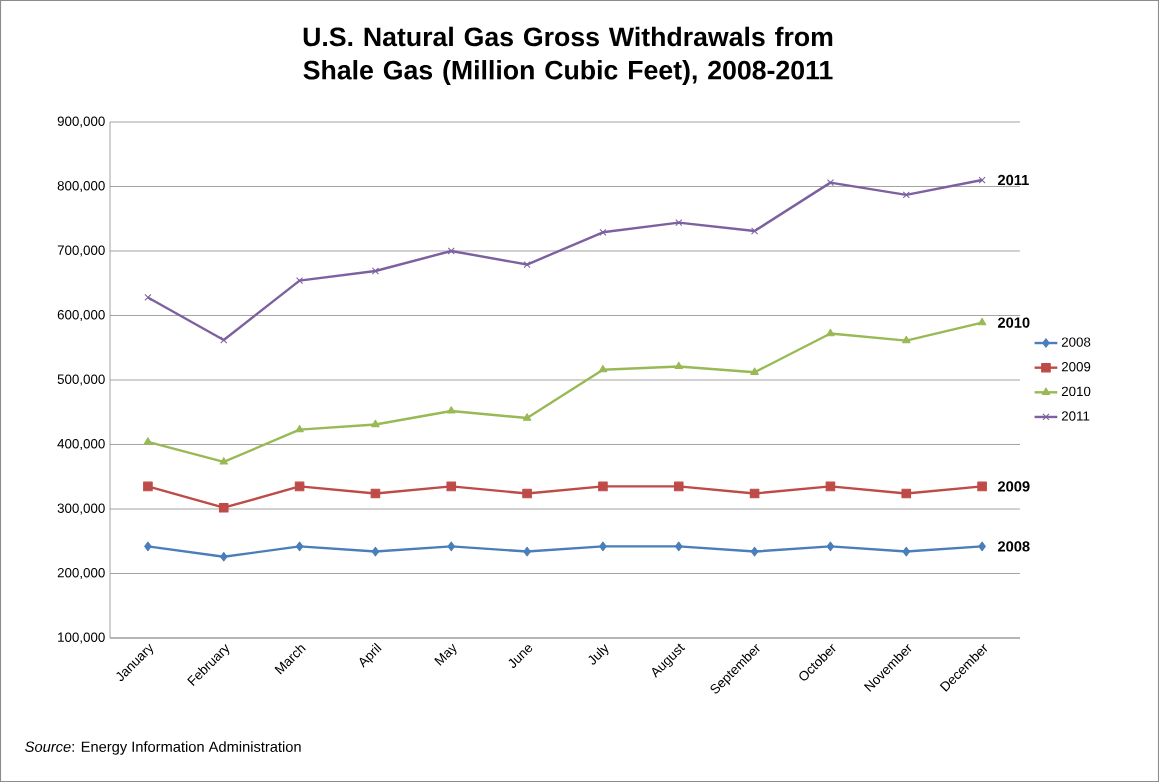  I want to click on y-tick-label: 600,000, so click(81, 315).